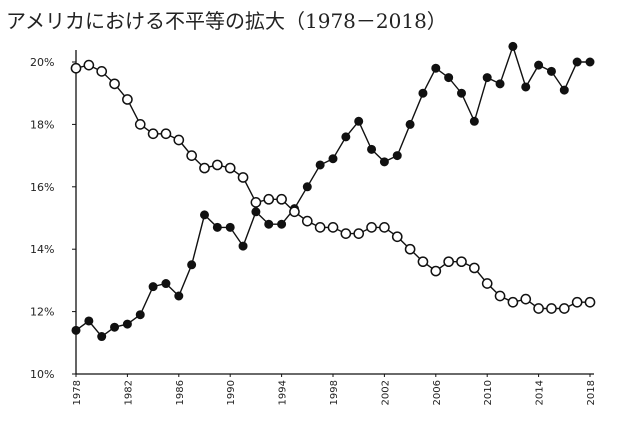  Describe the element at coordinates (42, 62) in the screenshot. I see `y-tick-label: 20%` at that location.